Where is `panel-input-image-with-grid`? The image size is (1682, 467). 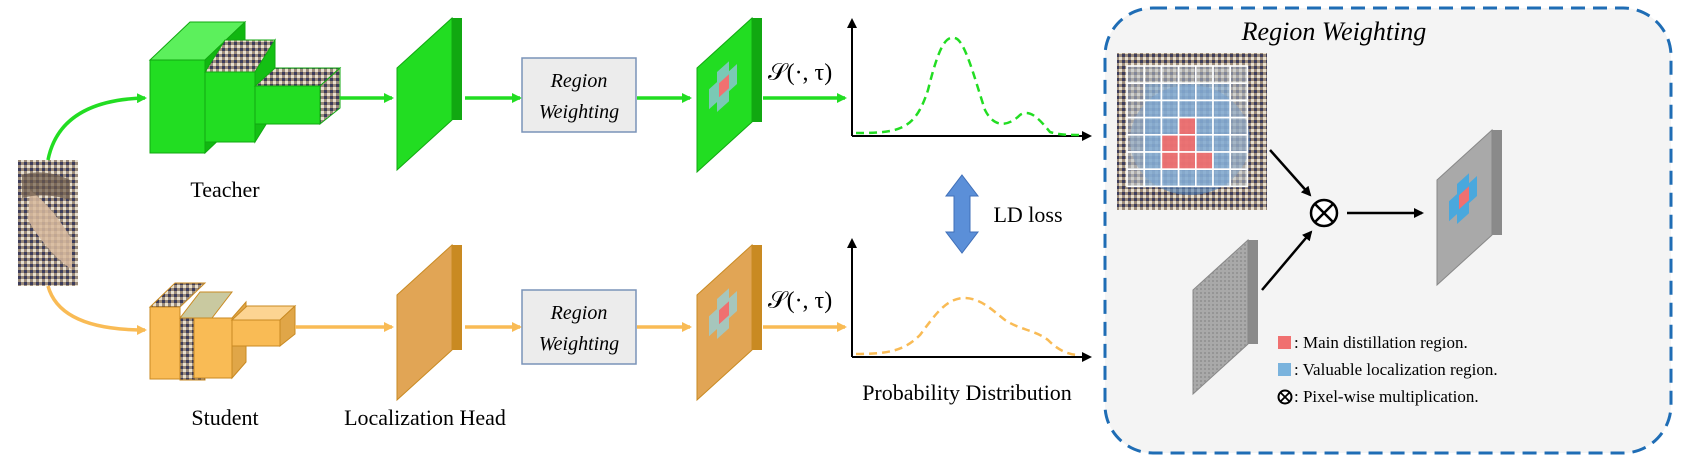 panel-input-image-with-grid is located at coordinates (1192, 131).